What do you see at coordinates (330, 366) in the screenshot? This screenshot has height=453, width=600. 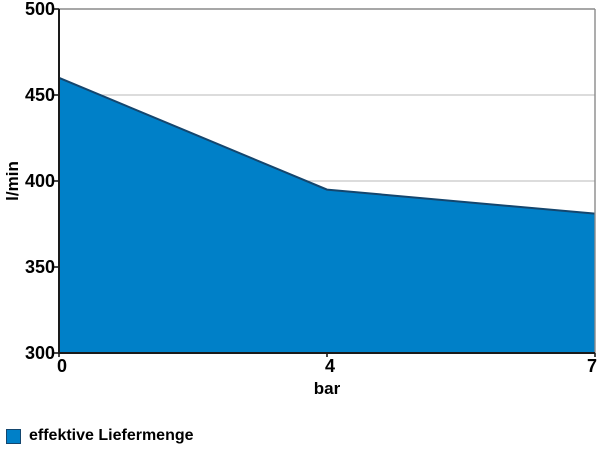 I see `x-tick-label: 4` at bounding box center [330, 366].